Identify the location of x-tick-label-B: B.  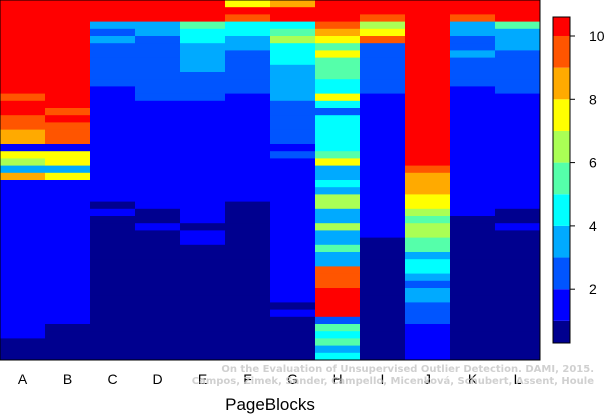
(67, 379).